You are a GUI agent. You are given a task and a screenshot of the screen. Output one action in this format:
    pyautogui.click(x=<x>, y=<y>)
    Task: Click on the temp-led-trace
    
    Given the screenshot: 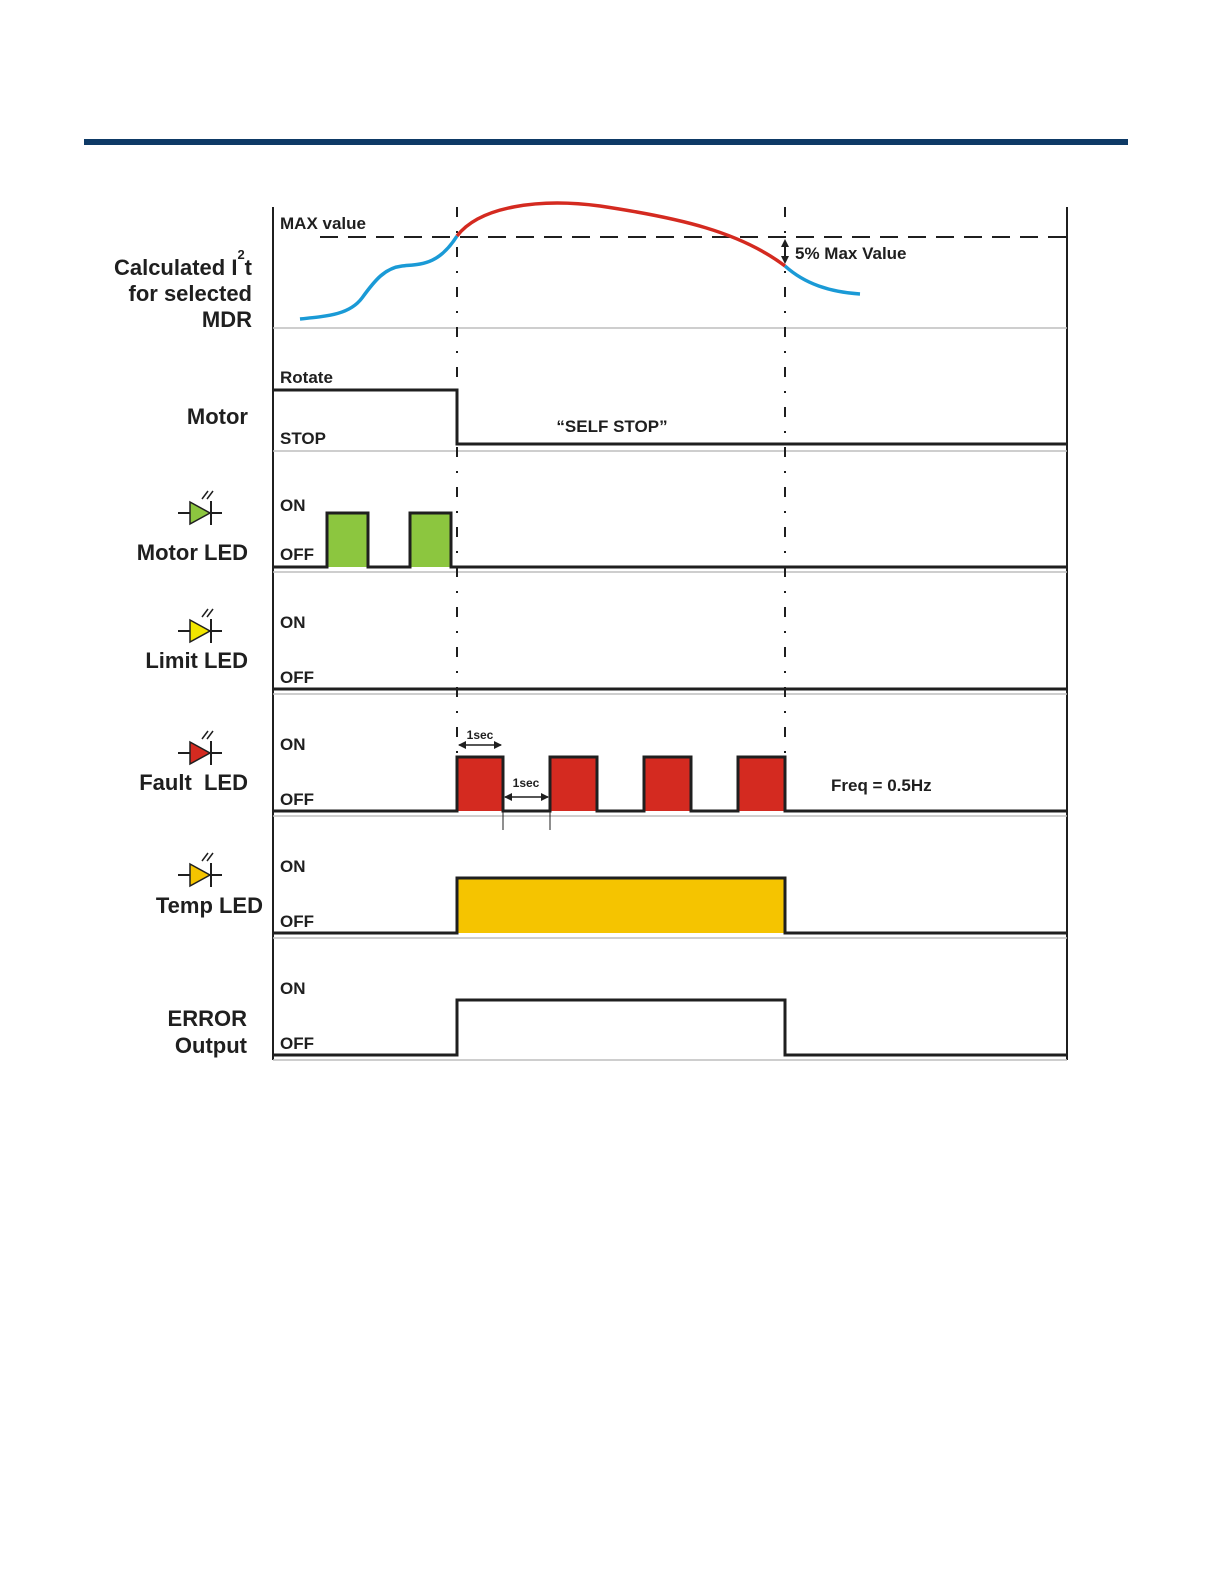 What is the action you would take?
    pyautogui.click(x=670, y=905)
    